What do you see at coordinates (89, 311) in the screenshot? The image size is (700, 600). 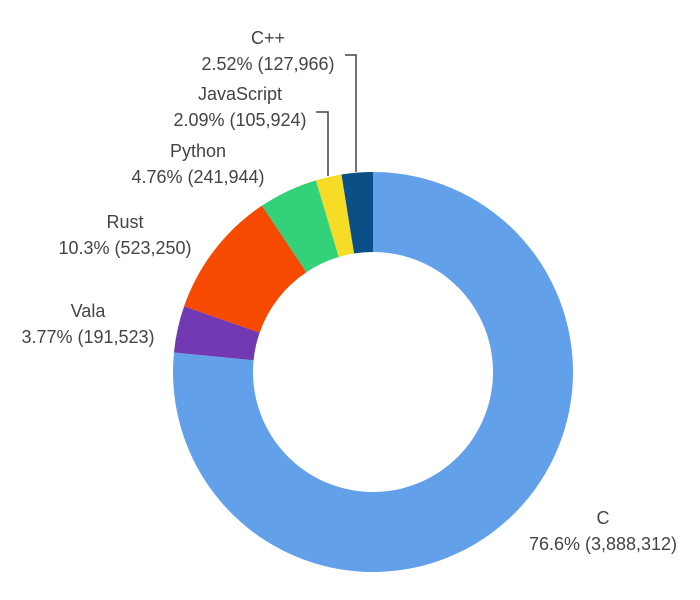 I see `slice-label: Vala` at bounding box center [89, 311].